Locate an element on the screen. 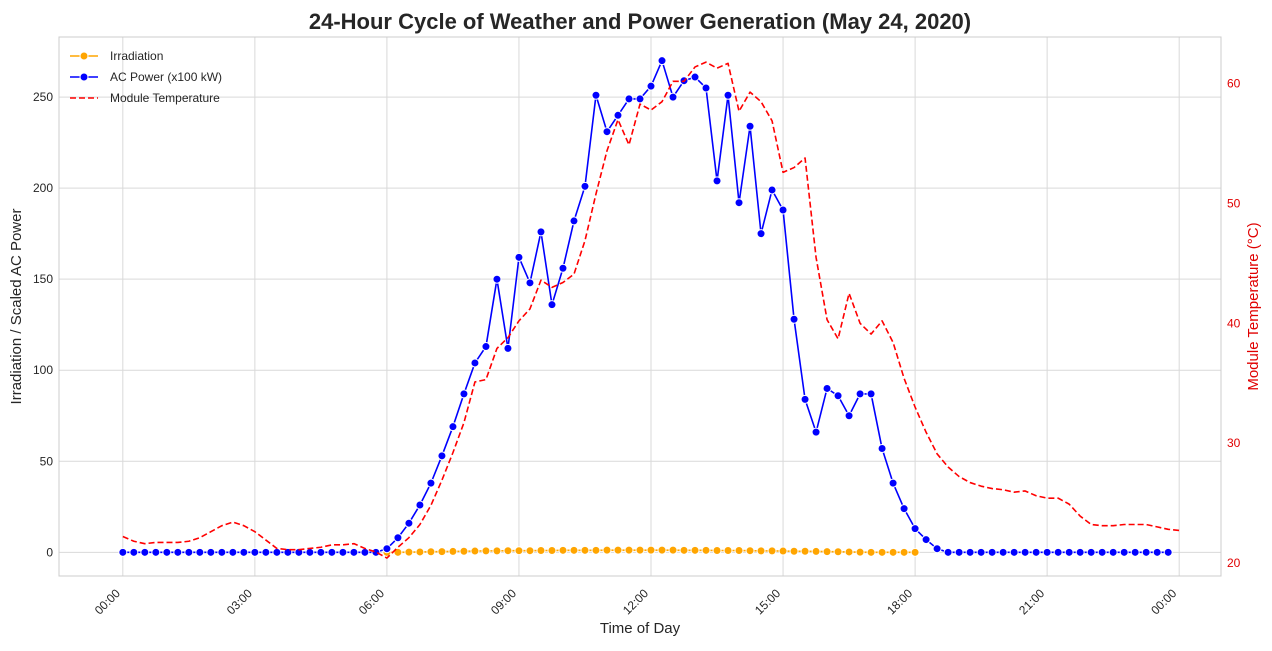 The image size is (1272, 651). legend-entry-label: Module Temperature is located at coordinates (165, 98).